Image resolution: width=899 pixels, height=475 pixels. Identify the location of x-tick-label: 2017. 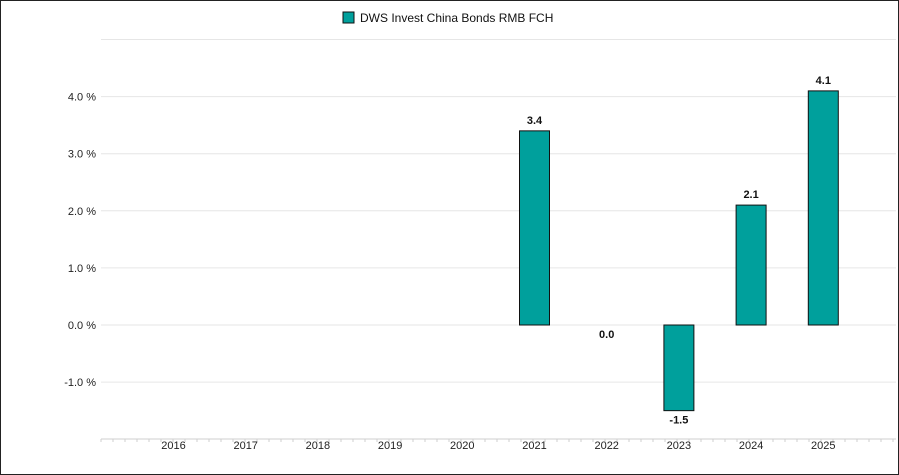
(245, 446).